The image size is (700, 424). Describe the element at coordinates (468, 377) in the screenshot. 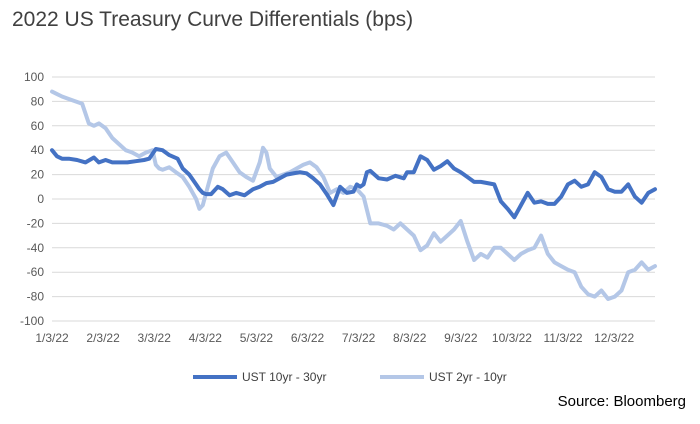

I see `legend-label-1: UST 2yr - 10yr` at that location.